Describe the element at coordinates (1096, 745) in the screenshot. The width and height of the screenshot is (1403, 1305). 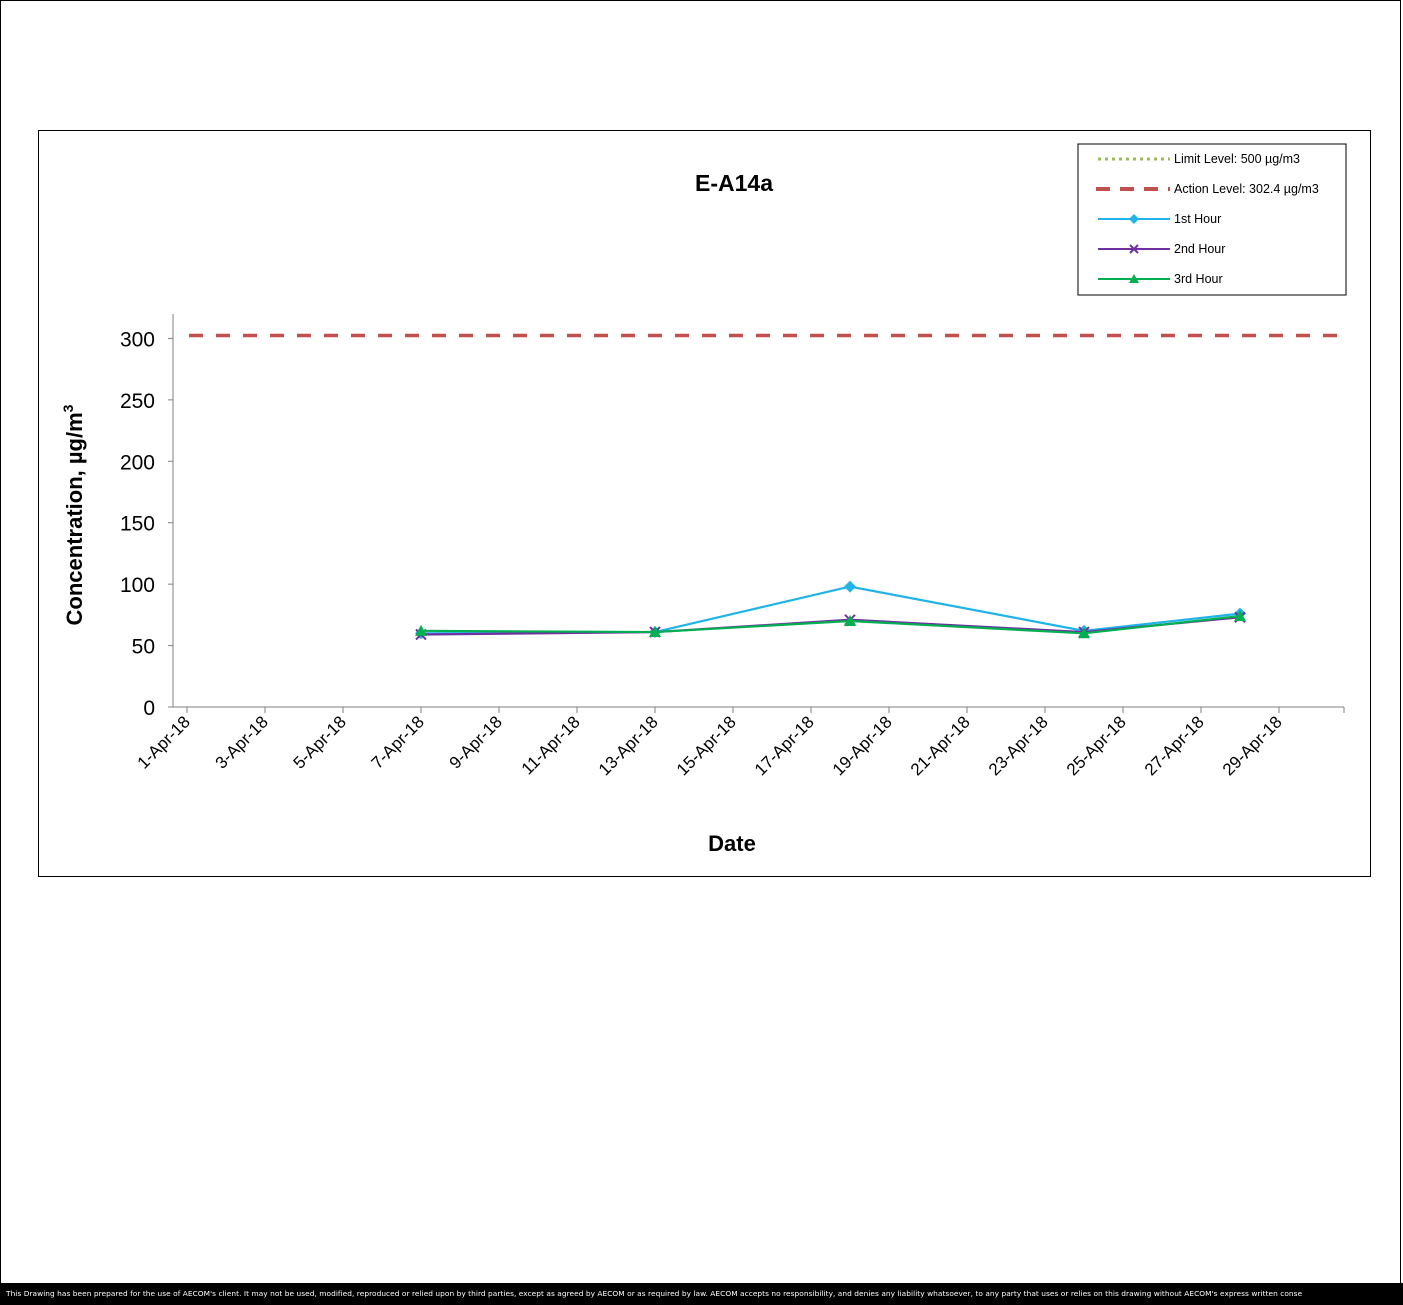
I see `x-tick-label: 25-Apr-18` at that location.